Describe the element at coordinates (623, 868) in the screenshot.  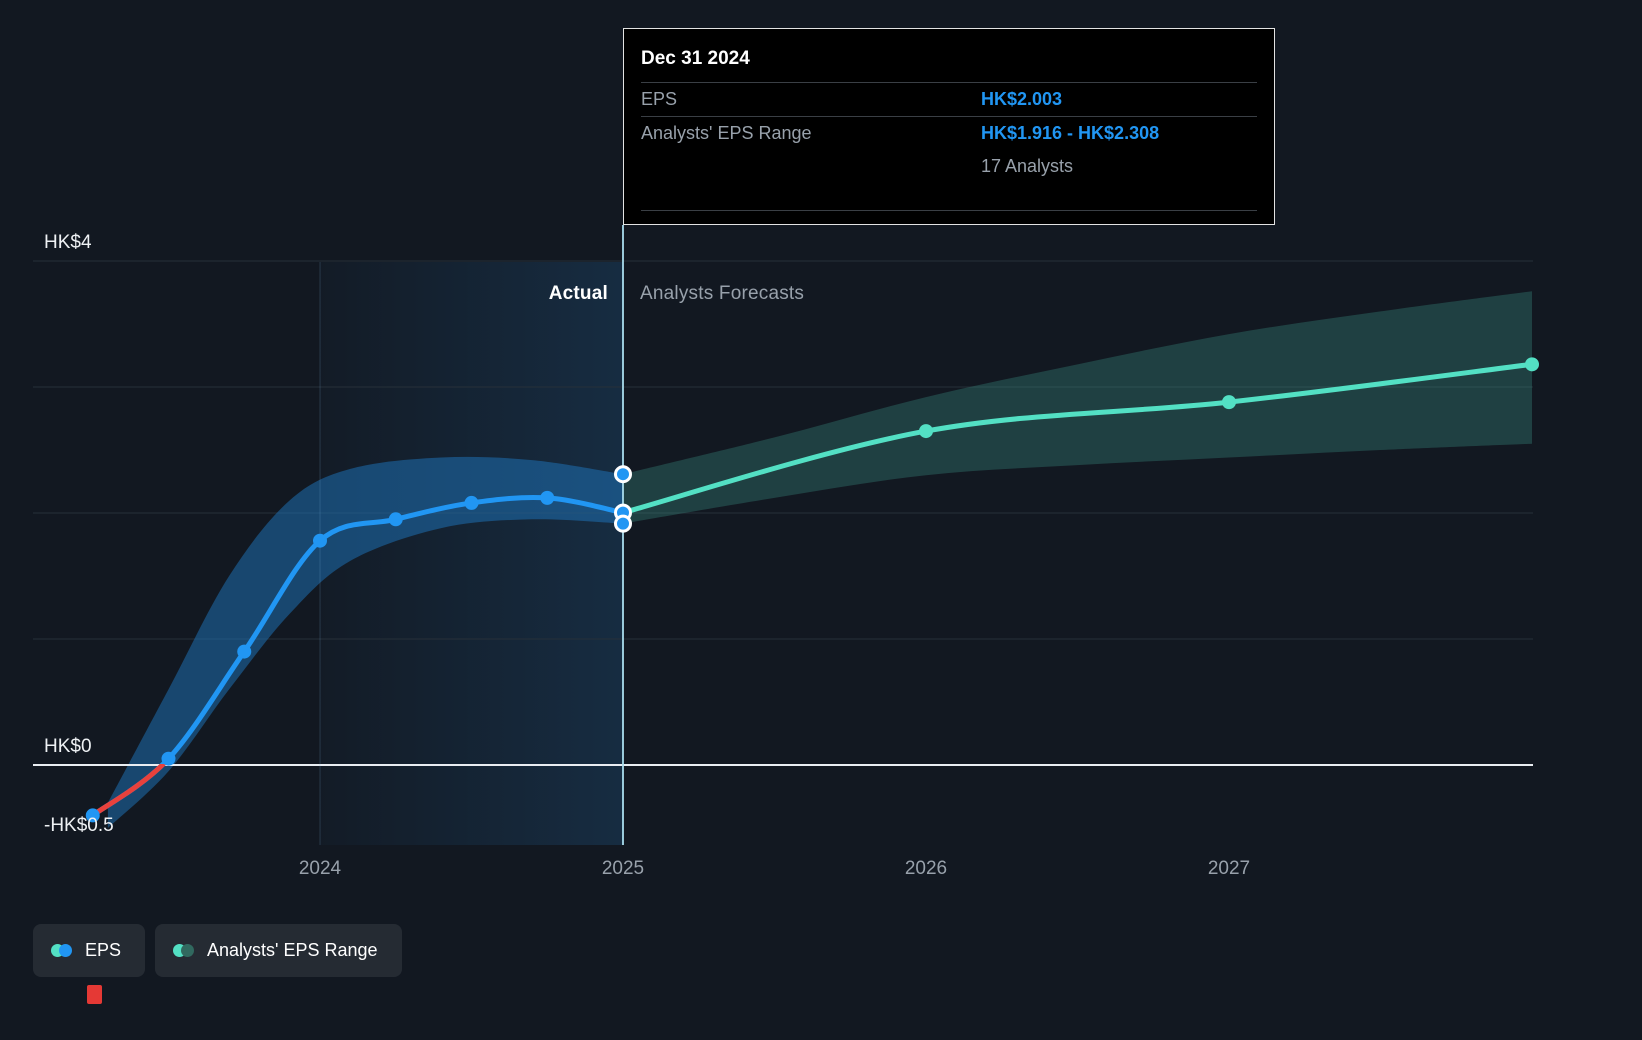
I see `x-axis-label: 2025` at that location.